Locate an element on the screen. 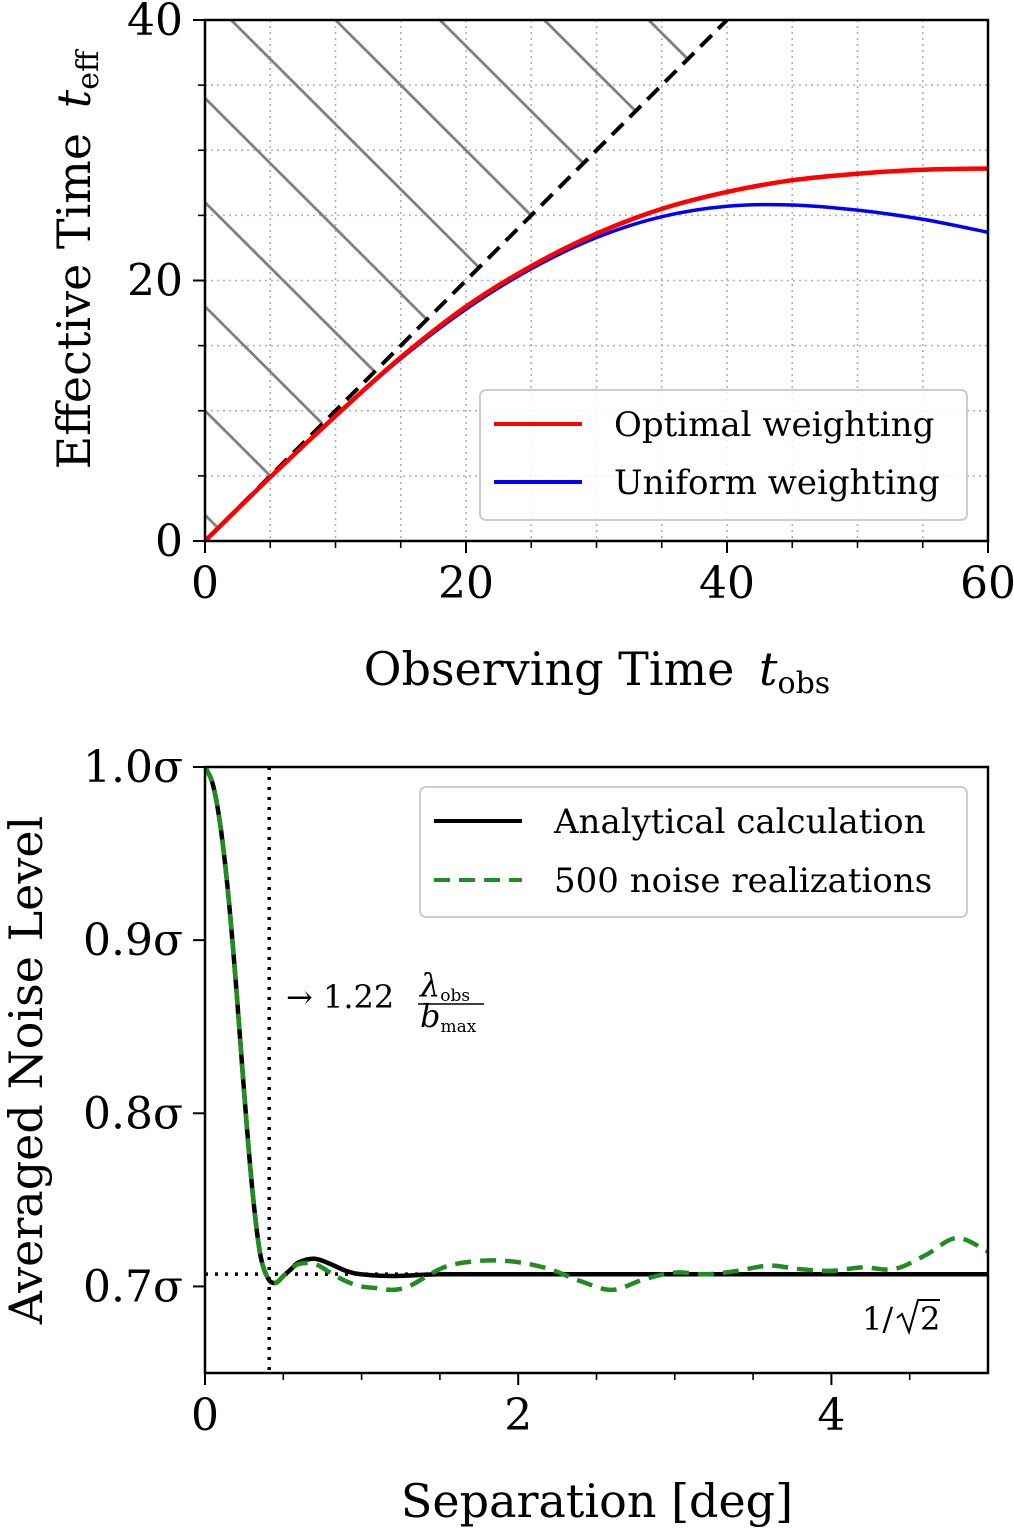 Image resolution: width=1014 pixels, height=1533 pixels. fraction-denominator-sub: max is located at coordinates (458, 1027).